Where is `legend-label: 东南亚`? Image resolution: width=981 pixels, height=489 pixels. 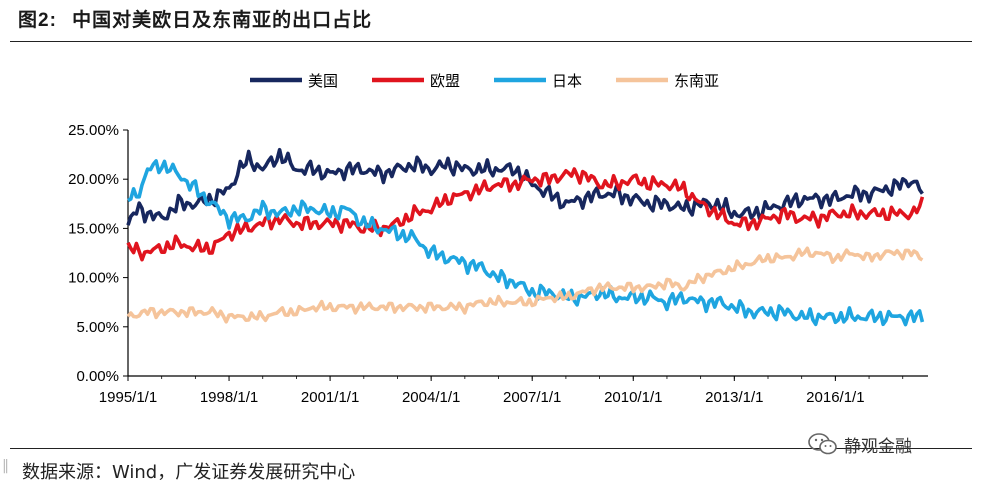 legend-label: 东南亚 is located at coordinates (696, 81).